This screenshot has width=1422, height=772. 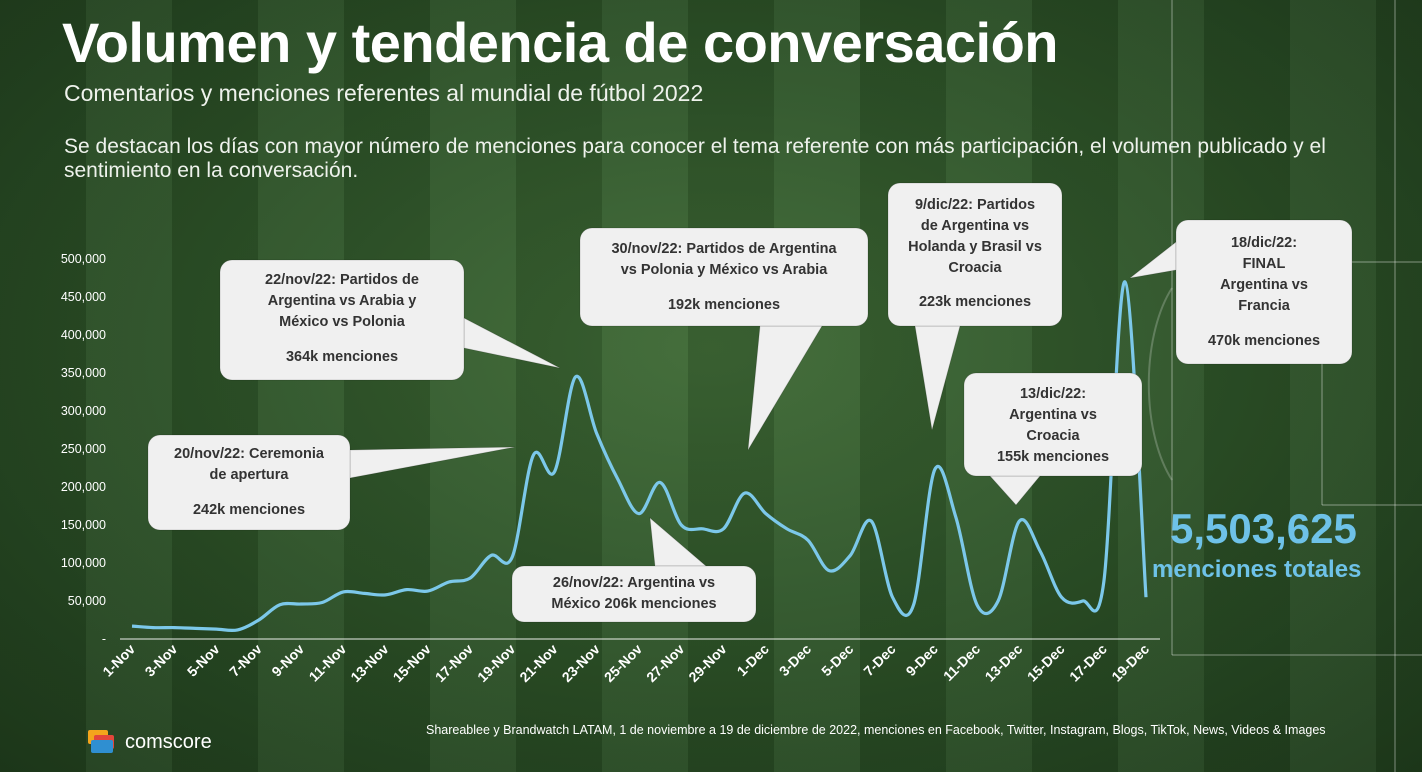 I want to click on y-tick-label: 300,000, so click(x=83, y=411).